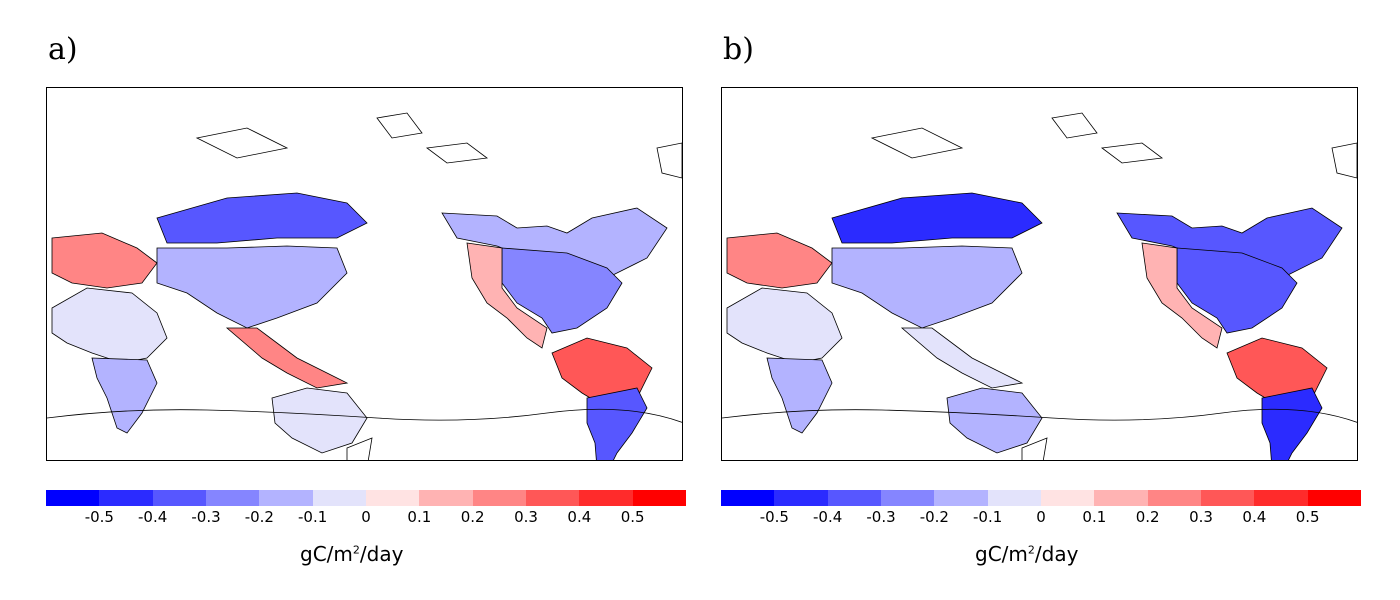 The width and height of the screenshot is (1400, 600). Describe the element at coordinates (526, 517) in the screenshot. I see `colorbar-tick-label: 0.3` at that location.